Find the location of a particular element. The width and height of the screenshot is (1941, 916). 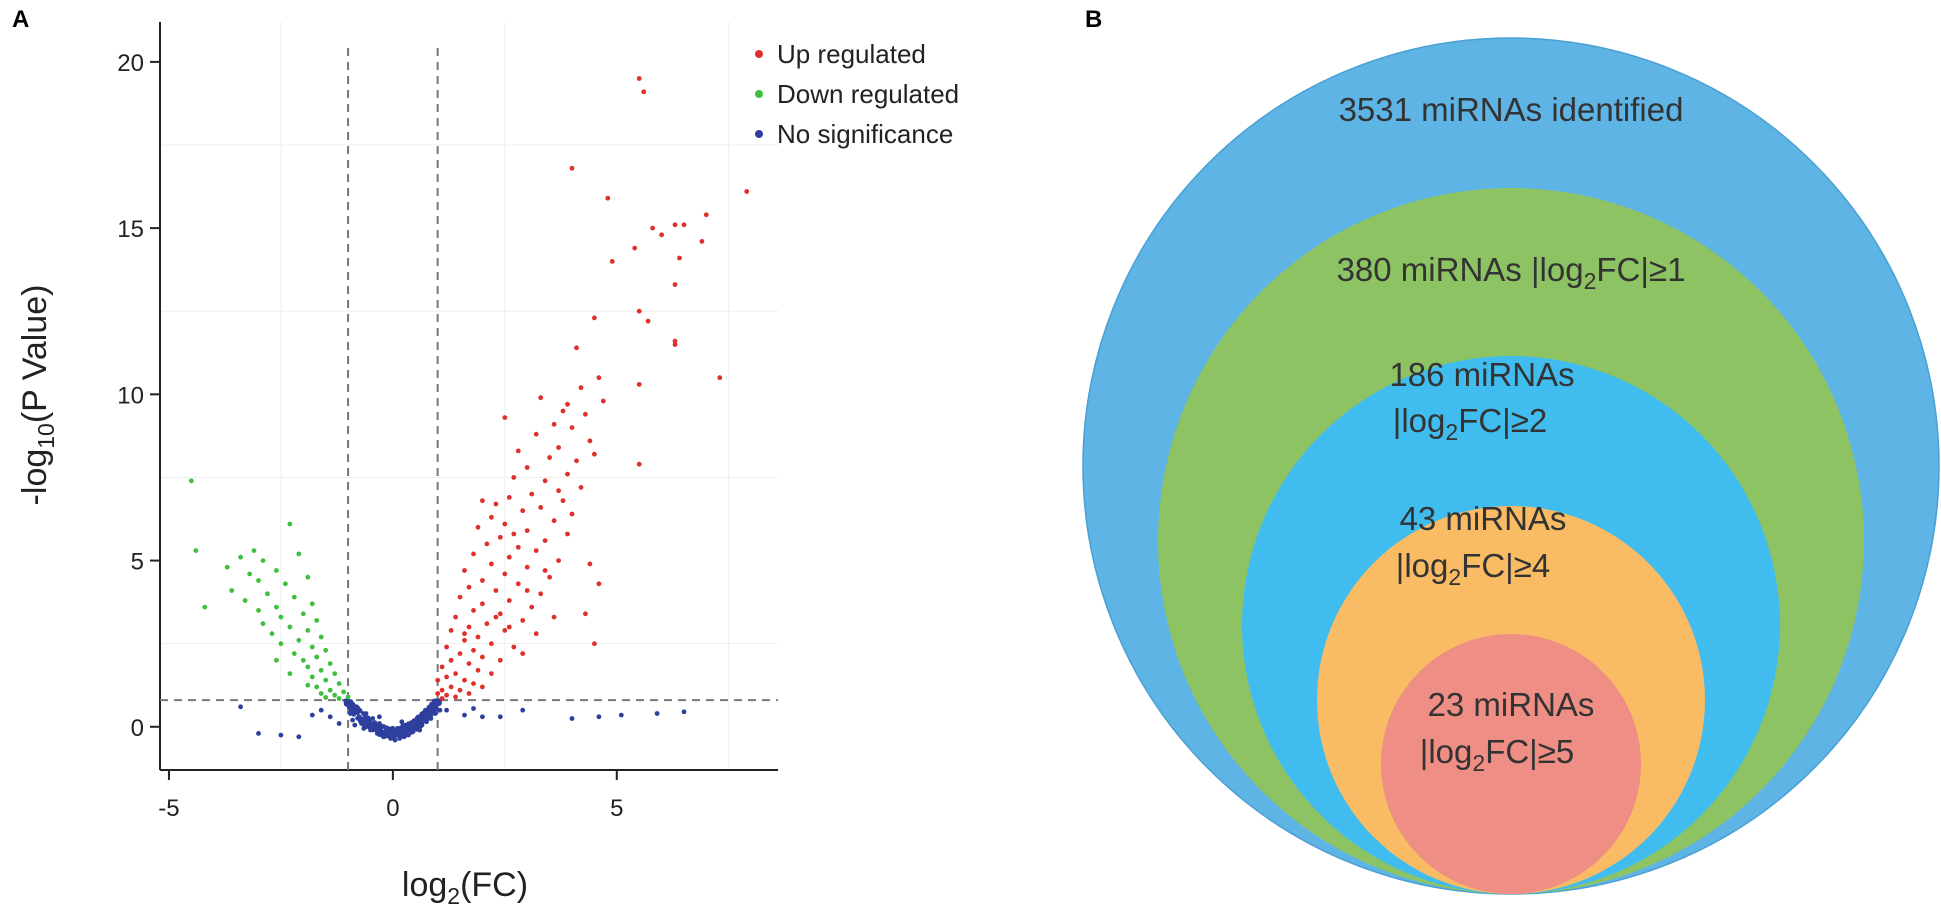

x-tick-label: 0 is located at coordinates (392, 808).